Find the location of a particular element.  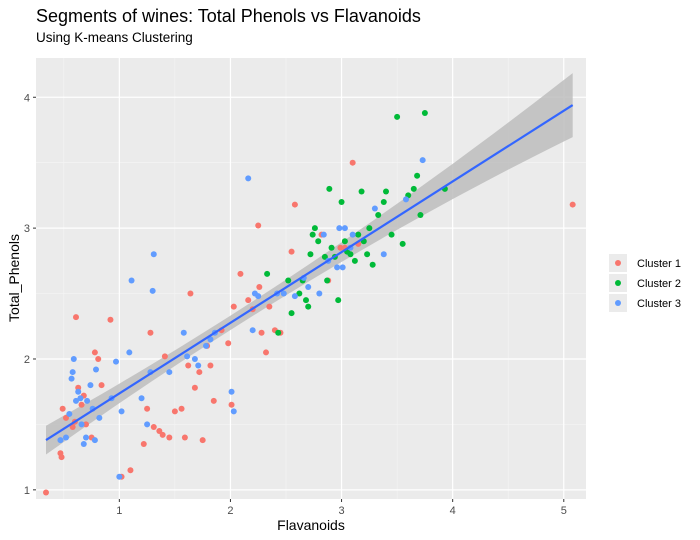

y-tick-label: 1 is located at coordinates (27, 491).